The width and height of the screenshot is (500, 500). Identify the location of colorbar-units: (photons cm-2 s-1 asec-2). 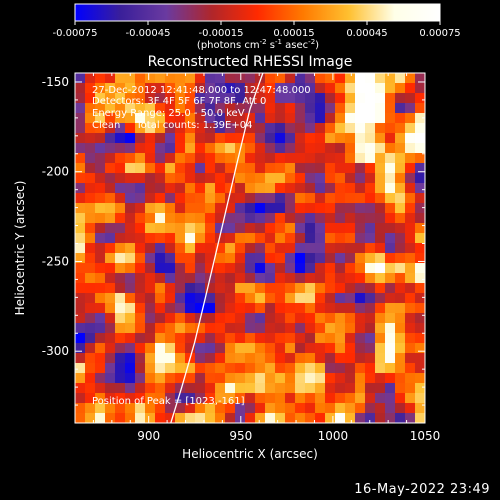
(258, 44).